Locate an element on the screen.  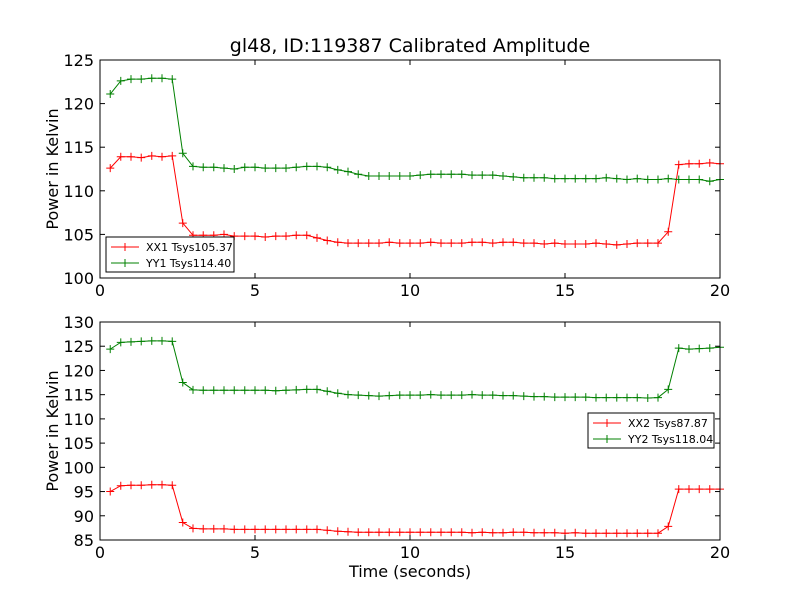
y-tick-label: 125 is located at coordinates (78, 346).